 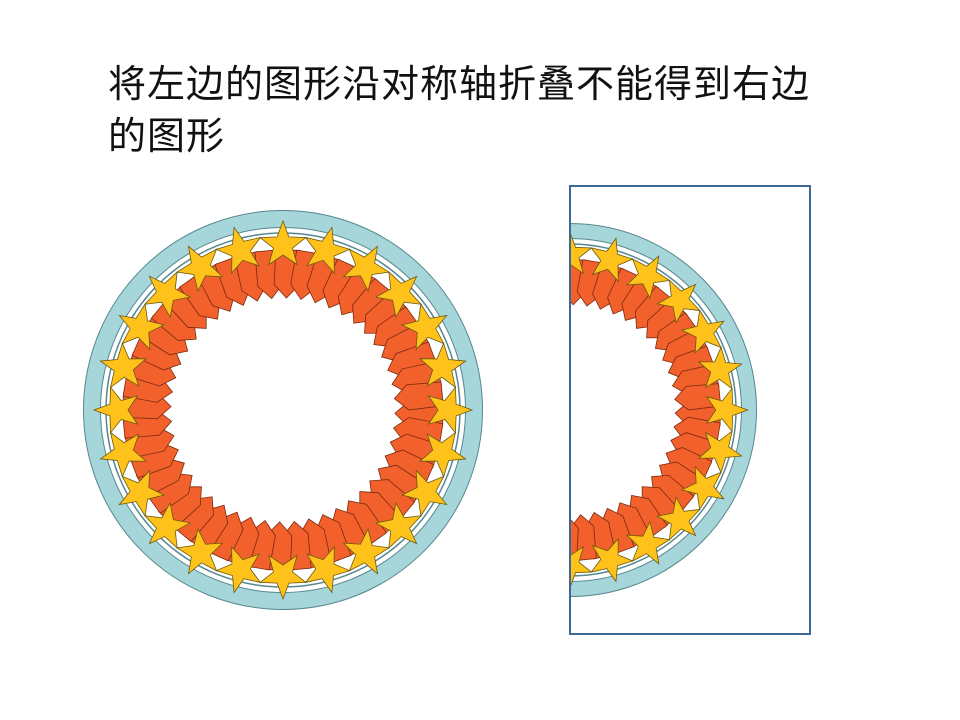 I want to click on outer-ring-edge, so click(x=663, y=410).